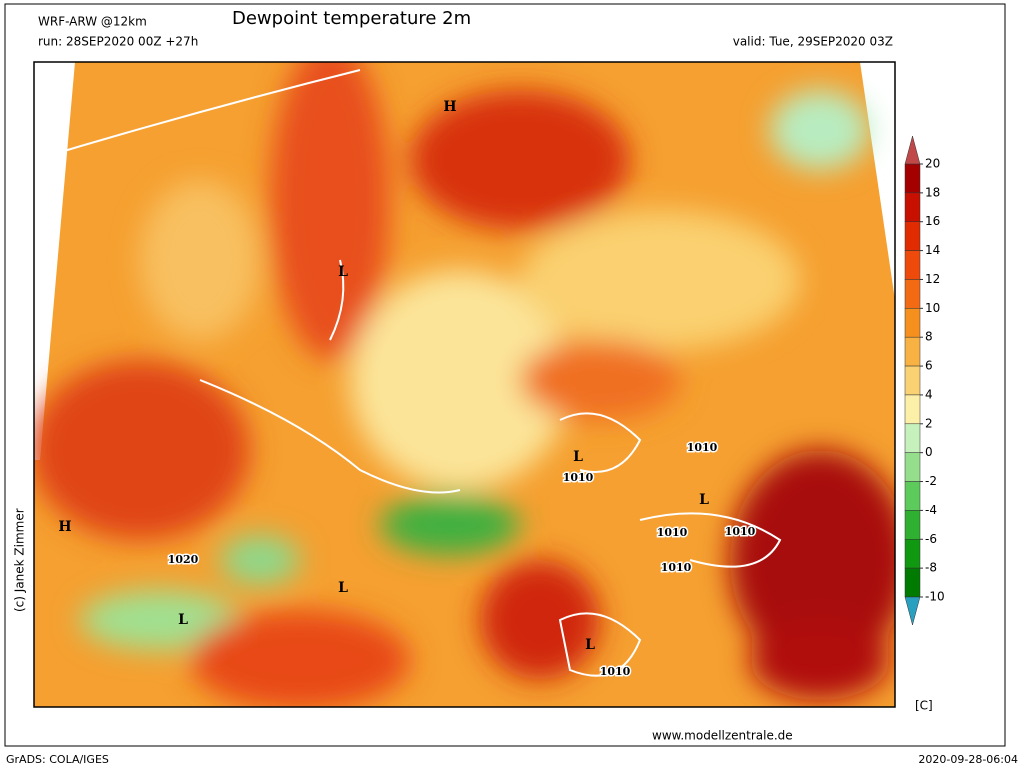 The height and width of the screenshot is (772, 1024). What do you see at coordinates (932, 192) in the screenshot?
I see `colorbar-tick-label: 18` at bounding box center [932, 192].